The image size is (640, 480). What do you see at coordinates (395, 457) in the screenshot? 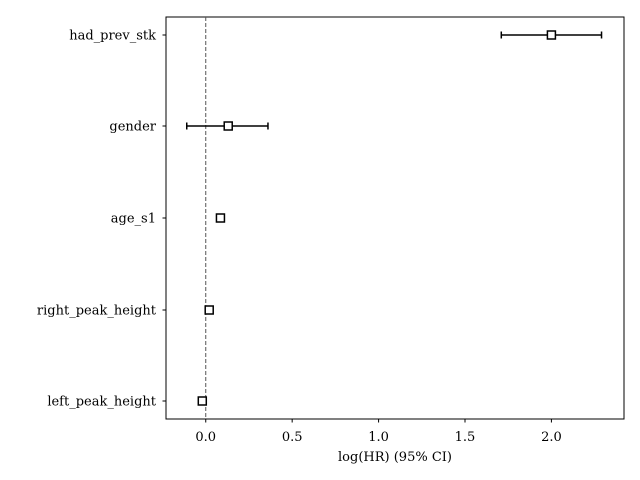
I see `x-axis-label: log(HR) (95% CI)` at bounding box center [395, 457].